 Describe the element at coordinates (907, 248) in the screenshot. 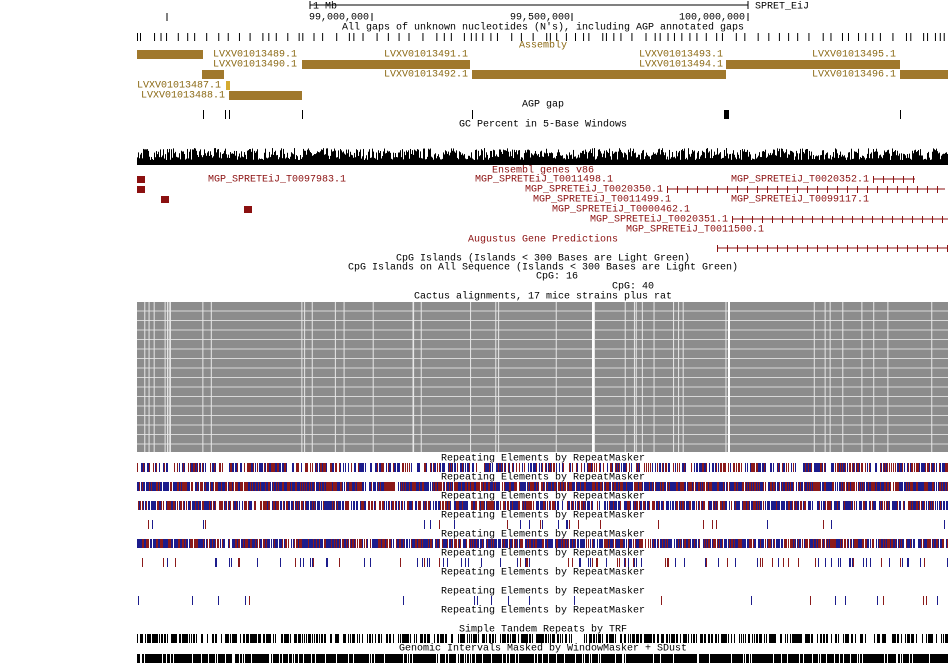

I see `exon` at that location.